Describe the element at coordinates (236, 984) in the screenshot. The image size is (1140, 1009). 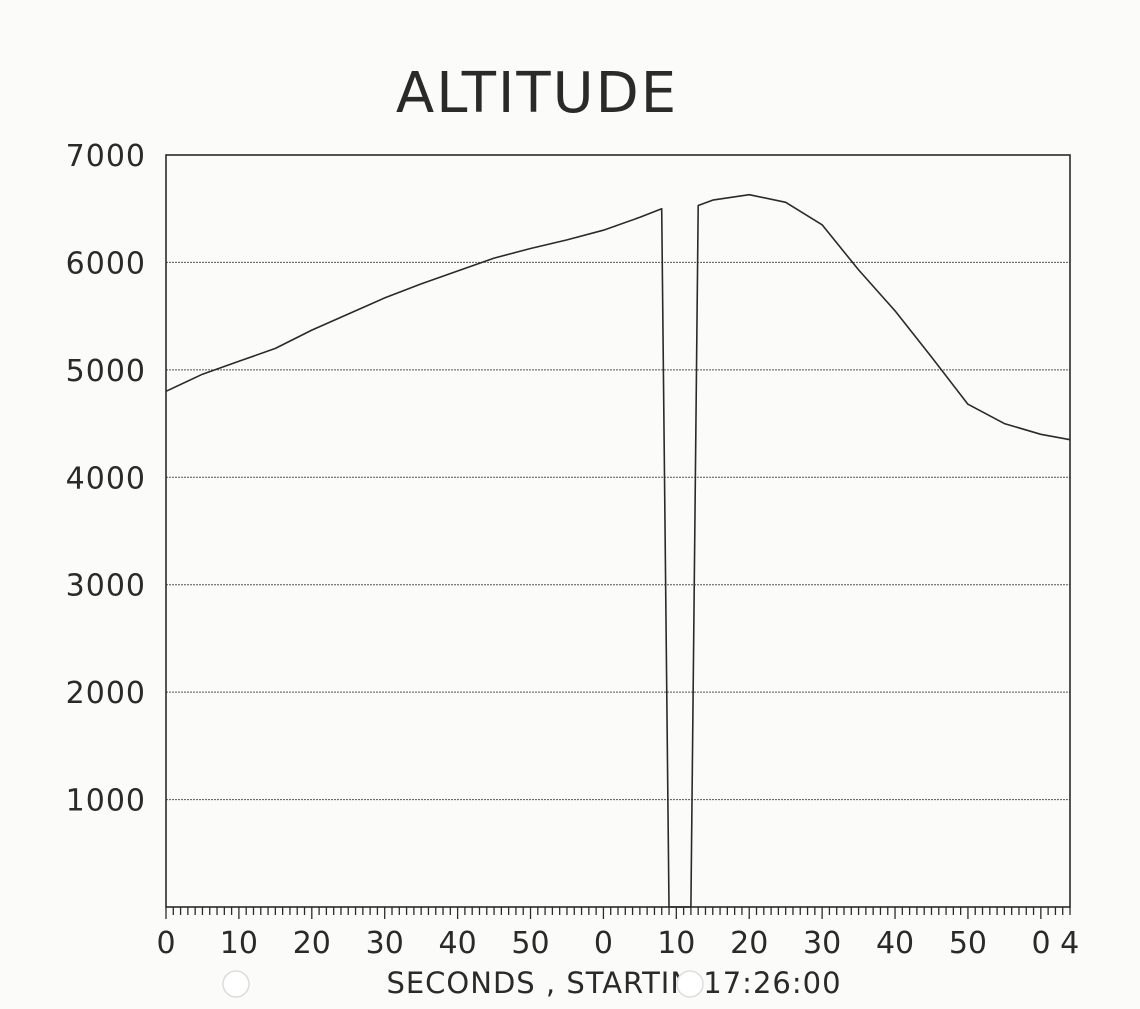
I see `punch-hole-left` at that location.